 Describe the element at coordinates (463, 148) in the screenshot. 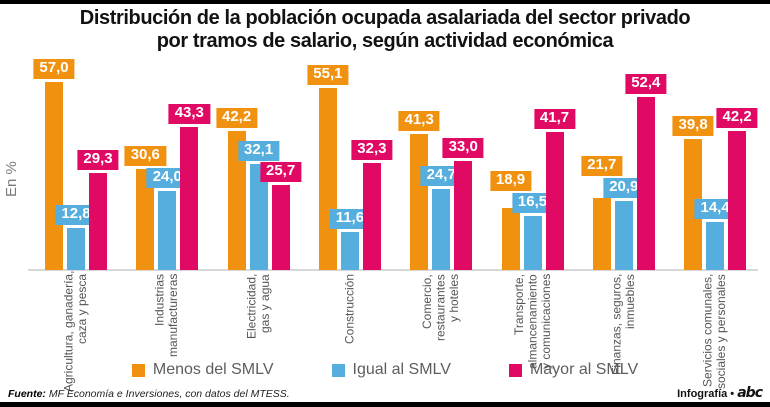

I see `bar-value-label-mayor-al-smlv-4: 33,0` at that location.